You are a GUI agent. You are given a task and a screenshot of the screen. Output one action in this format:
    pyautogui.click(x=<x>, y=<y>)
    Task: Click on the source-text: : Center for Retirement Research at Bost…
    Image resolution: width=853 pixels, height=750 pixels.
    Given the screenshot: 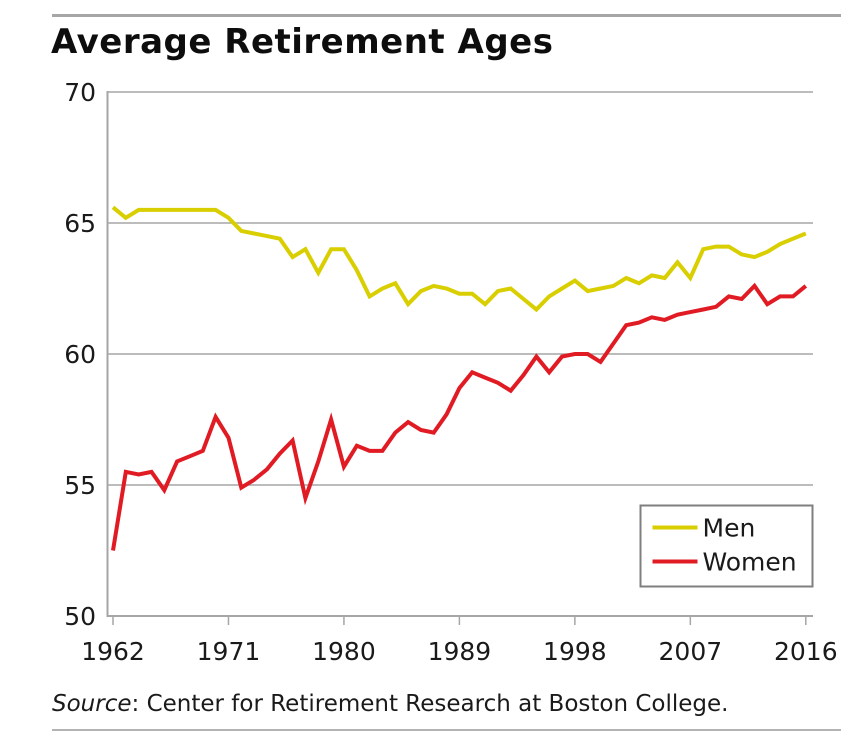 What is the action you would take?
    pyautogui.click(x=430, y=704)
    